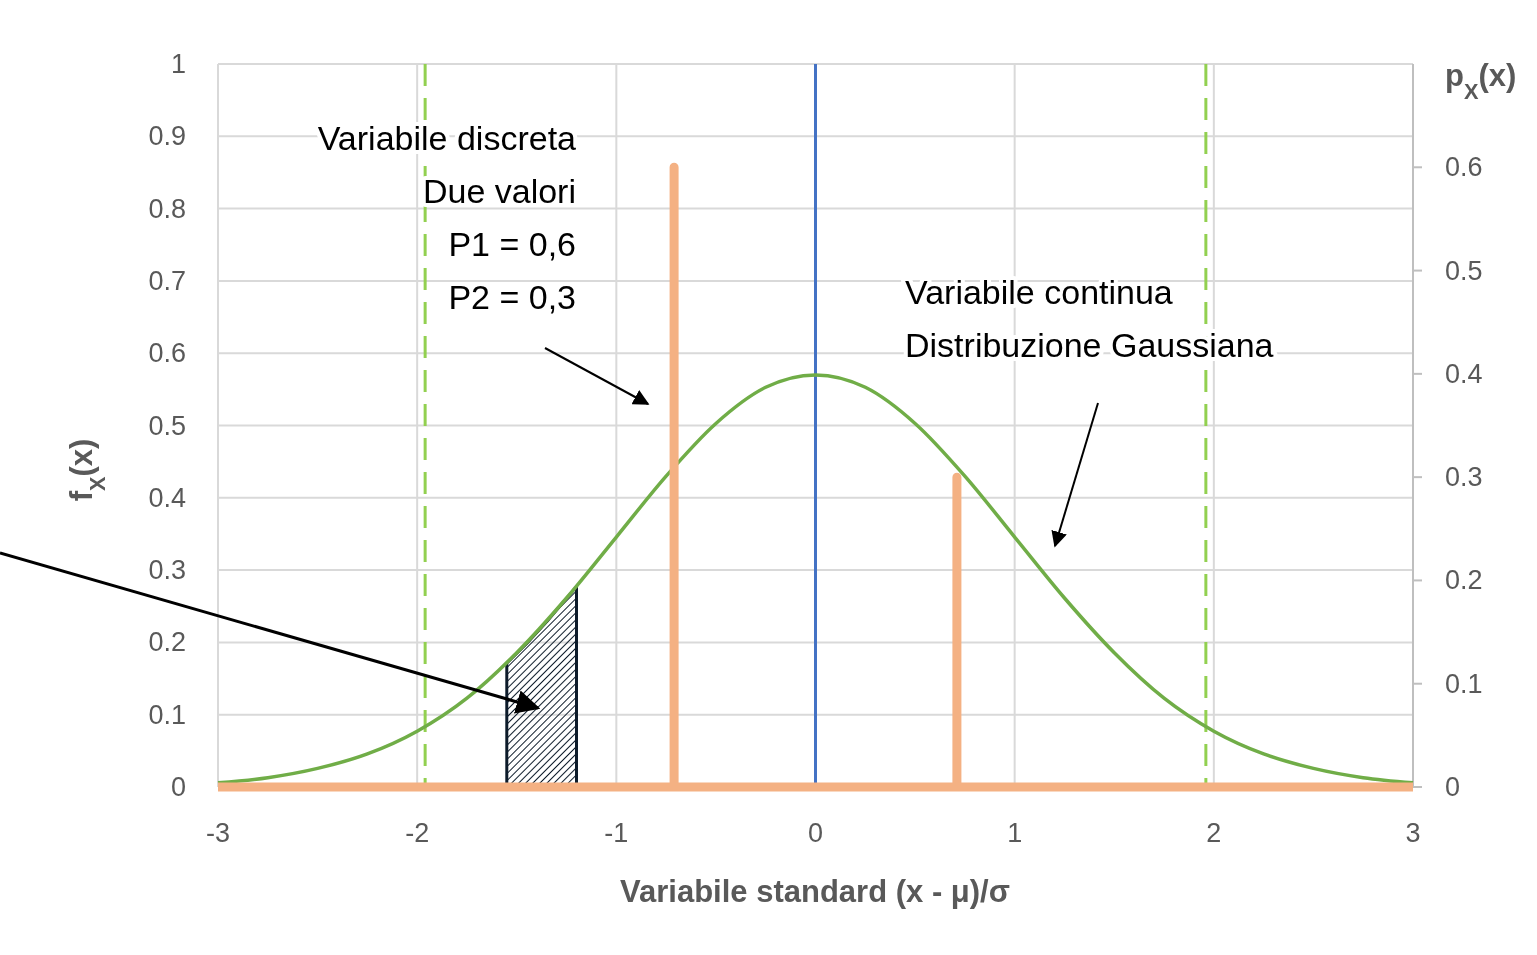 This screenshot has height=955, width=1537. What do you see at coordinates (417, 833) in the screenshot?
I see `x-tick-label: -2` at bounding box center [417, 833].